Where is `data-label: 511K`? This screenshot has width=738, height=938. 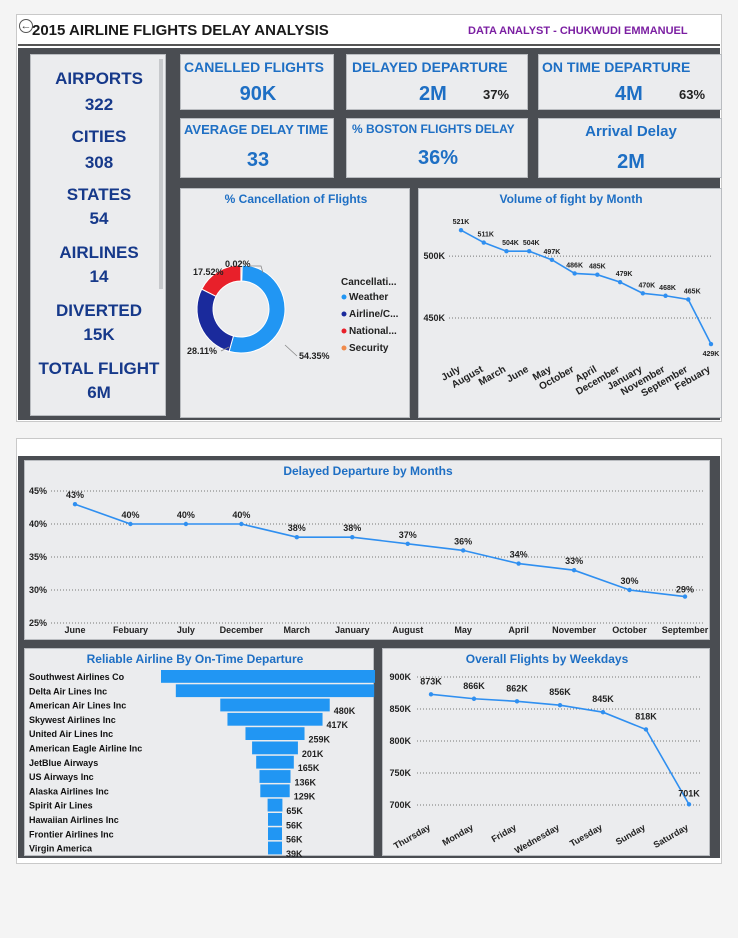 data-label: 511K is located at coordinates (486, 235).